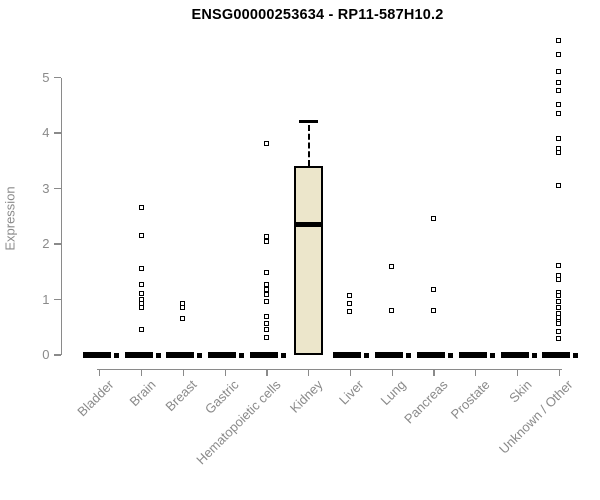 Image resolution: width=600 pixels, height=500 pixels. Describe the element at coordinates (46, 132) in the screenshot. I see `y-tick-label: 4` at that location.